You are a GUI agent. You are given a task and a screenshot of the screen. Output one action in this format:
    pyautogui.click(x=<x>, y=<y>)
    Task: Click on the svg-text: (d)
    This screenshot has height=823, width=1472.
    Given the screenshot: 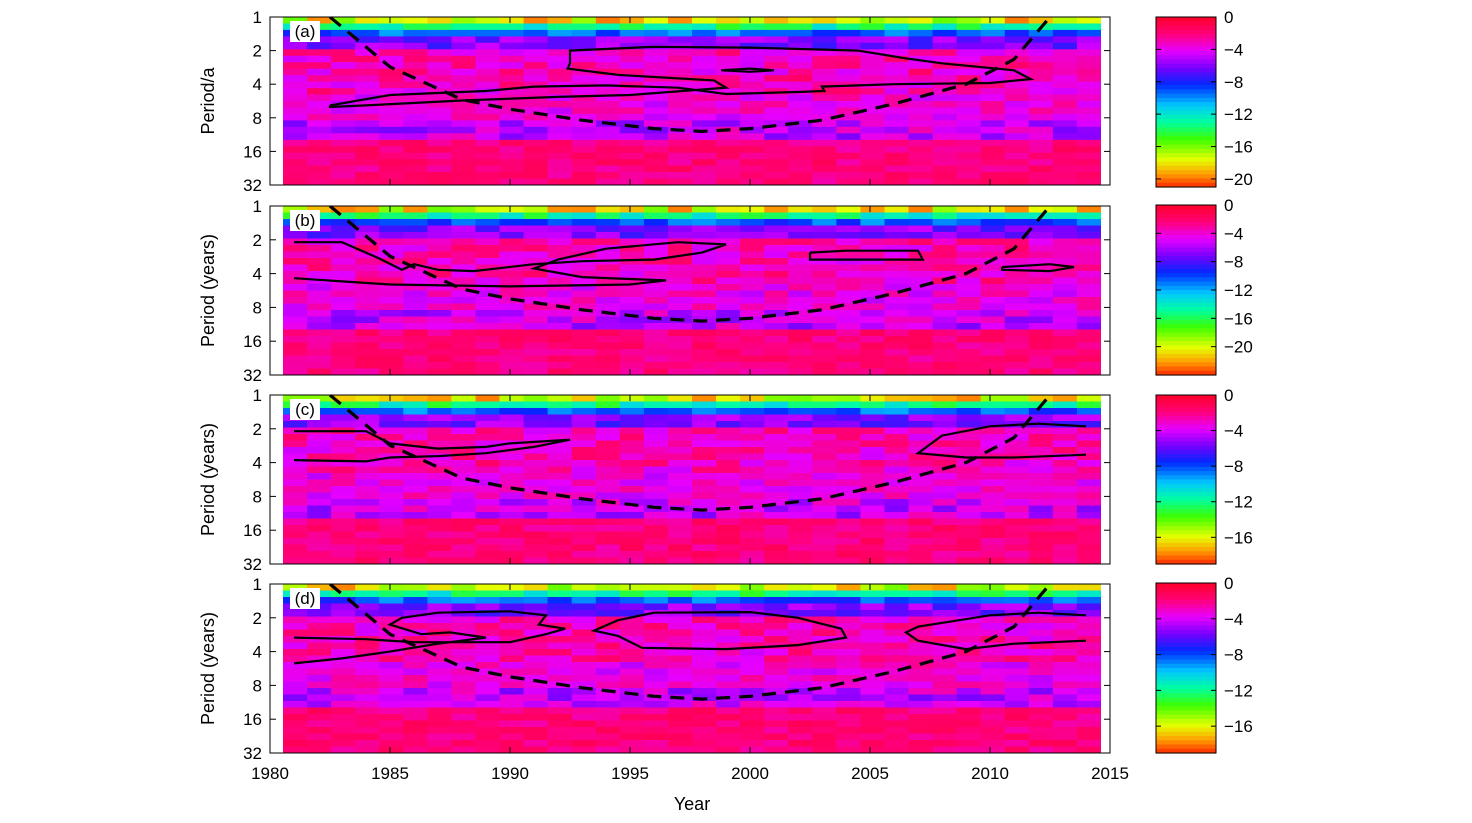 What is the action you would take?
    pyautogui.click(x=305, y=598)
    